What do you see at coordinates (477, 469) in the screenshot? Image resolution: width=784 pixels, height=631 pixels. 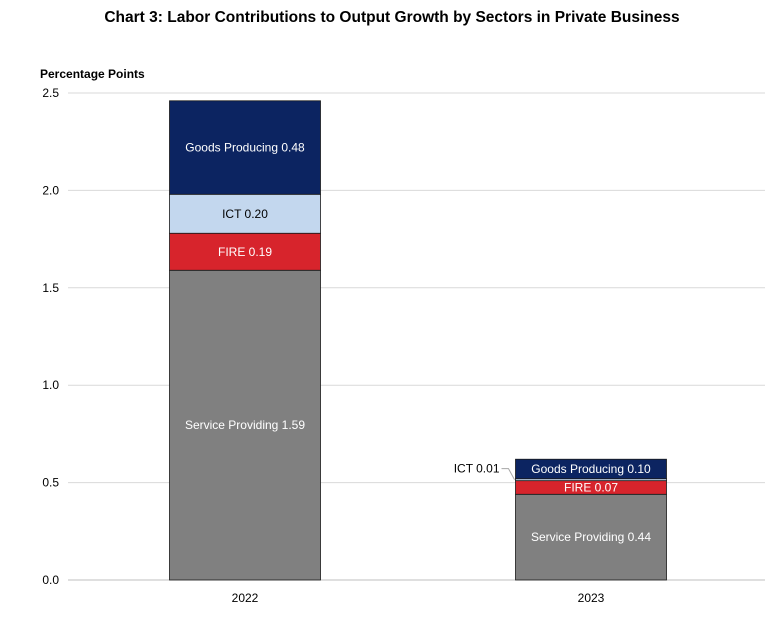 I see `segment-label-ict: ICT 0.01` at bounding box center [477, 469].